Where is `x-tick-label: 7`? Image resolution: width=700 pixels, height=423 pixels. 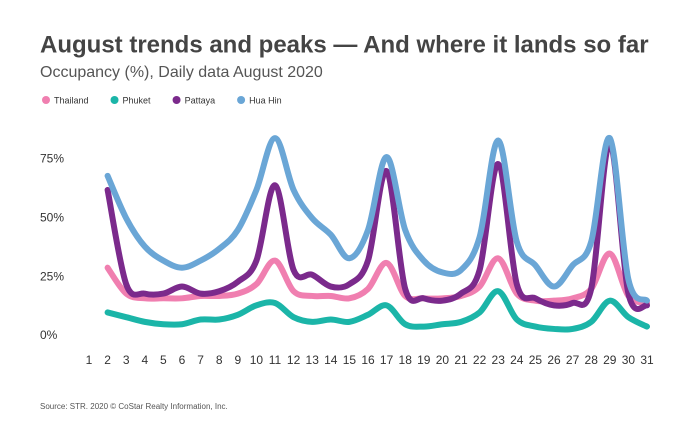
x-tick-label: 7 is located at coordinates (200, 360).